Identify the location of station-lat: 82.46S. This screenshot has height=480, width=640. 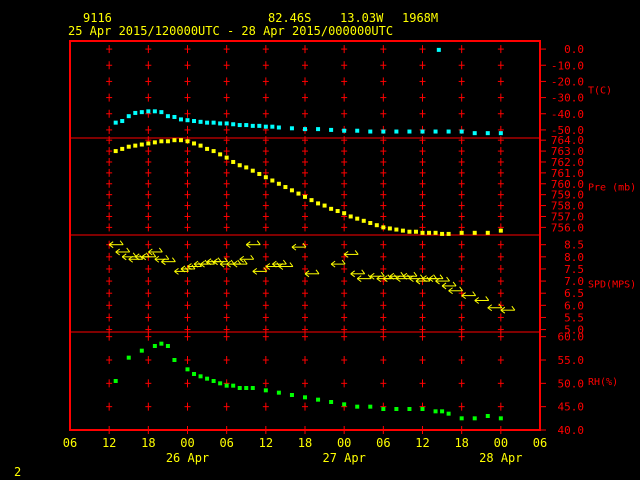
(289, 18).